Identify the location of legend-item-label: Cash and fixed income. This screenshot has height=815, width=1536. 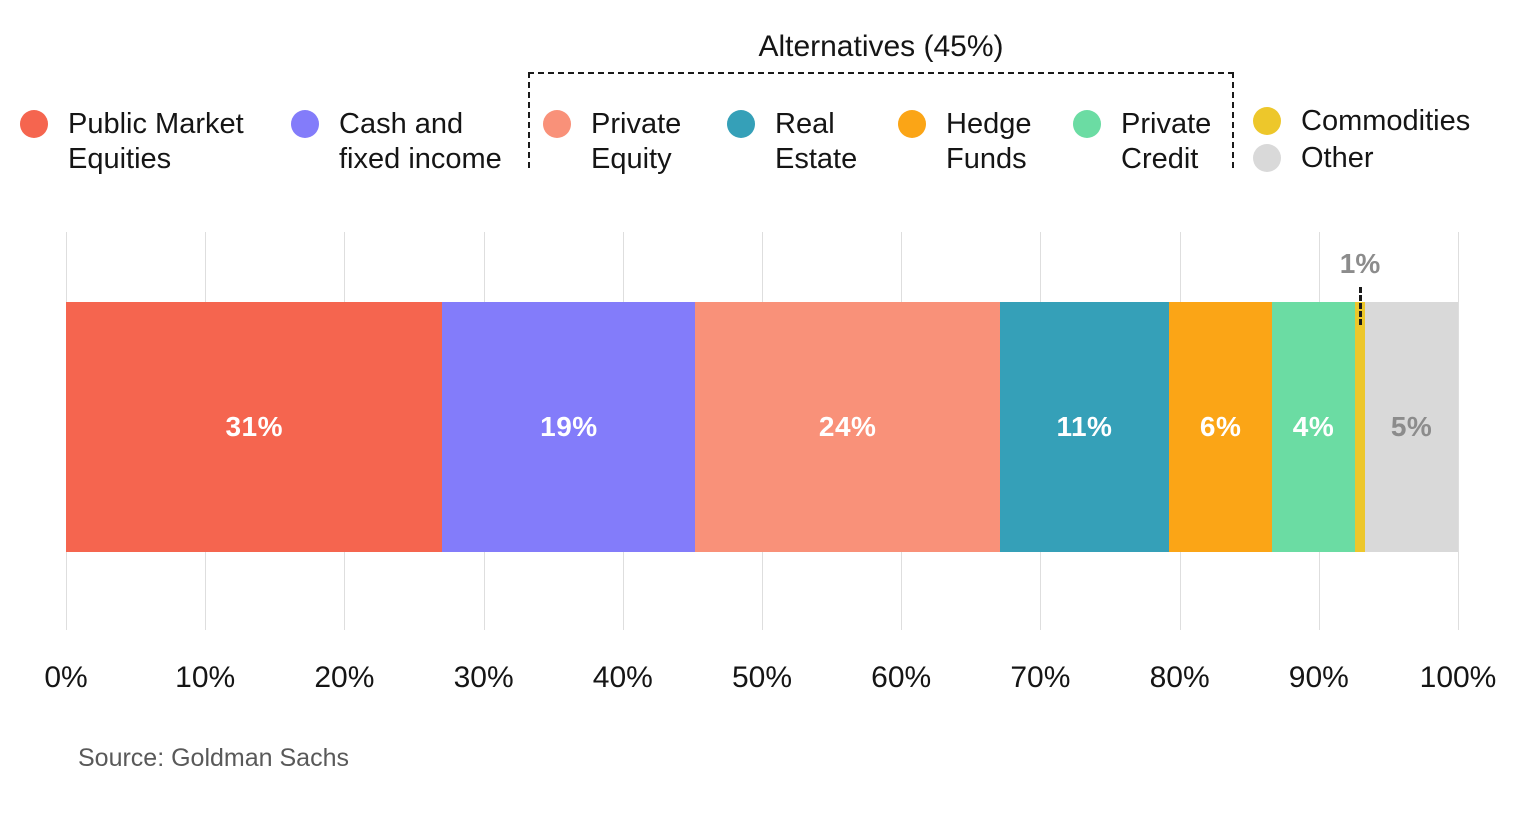
(420, 141).